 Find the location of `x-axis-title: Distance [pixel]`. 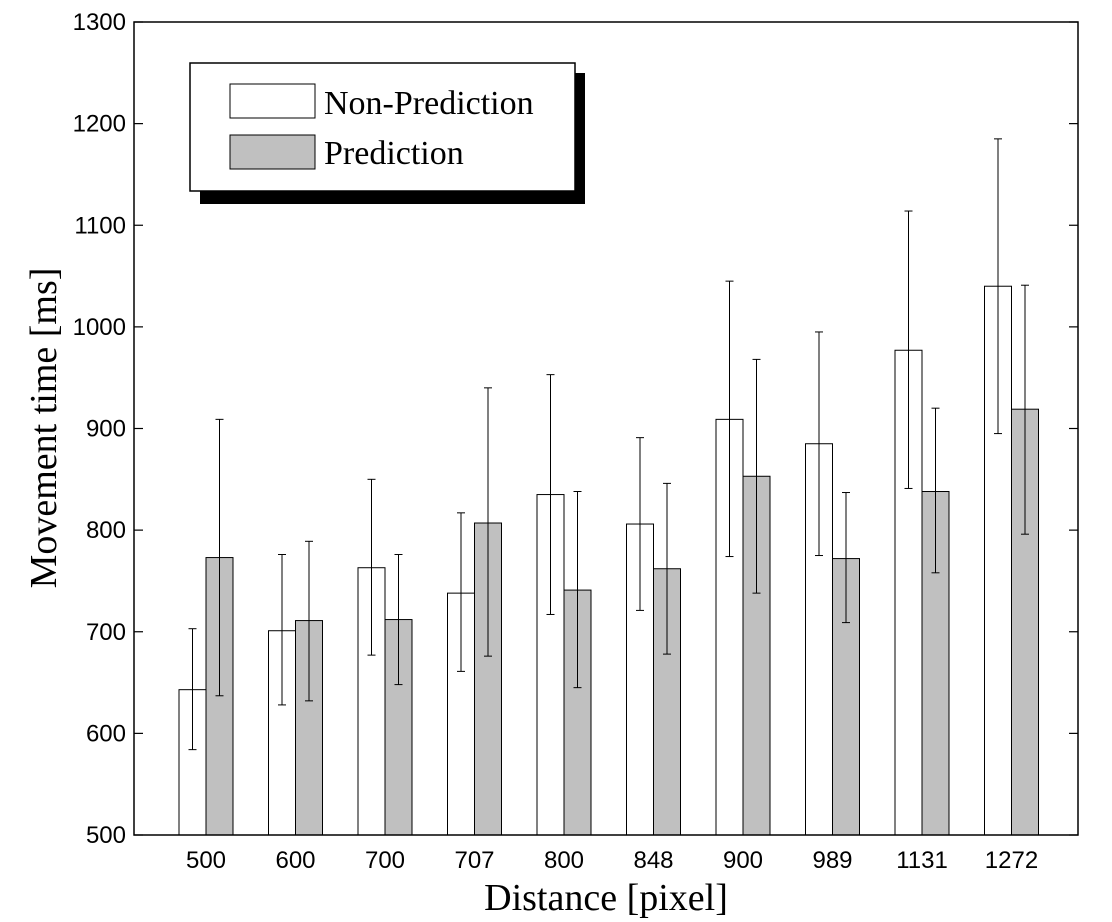

x-axis-title: Distance [pixel] is located at coordinates (606, 898).